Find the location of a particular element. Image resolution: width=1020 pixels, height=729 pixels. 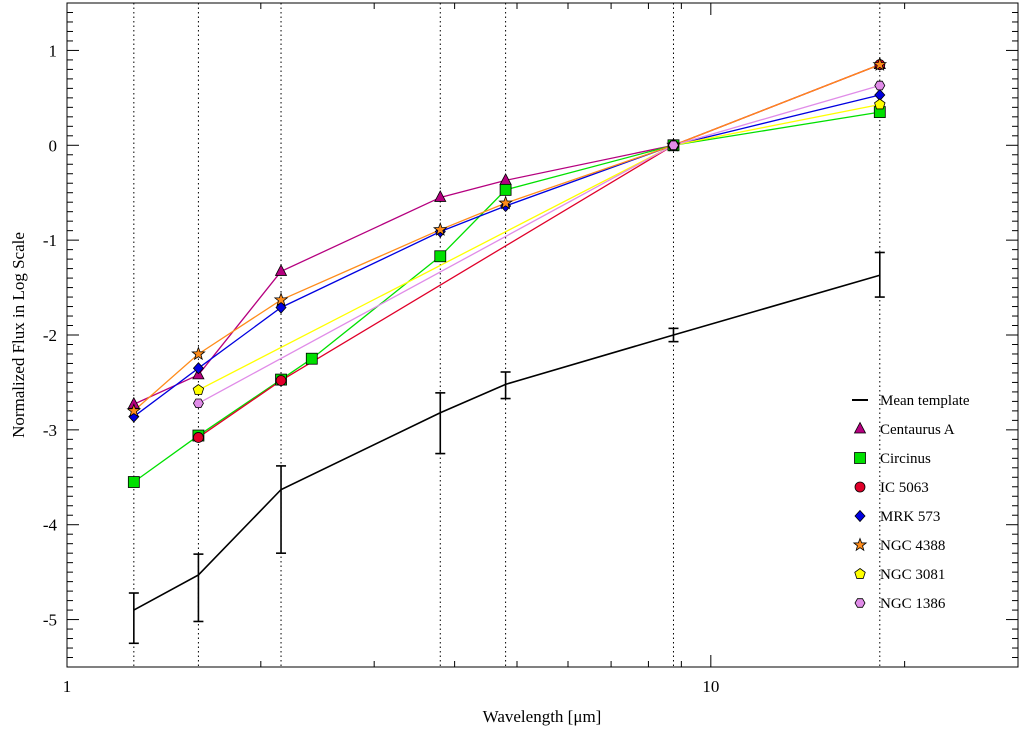

legend-marker-circinus is located at coordinates (860, 458).